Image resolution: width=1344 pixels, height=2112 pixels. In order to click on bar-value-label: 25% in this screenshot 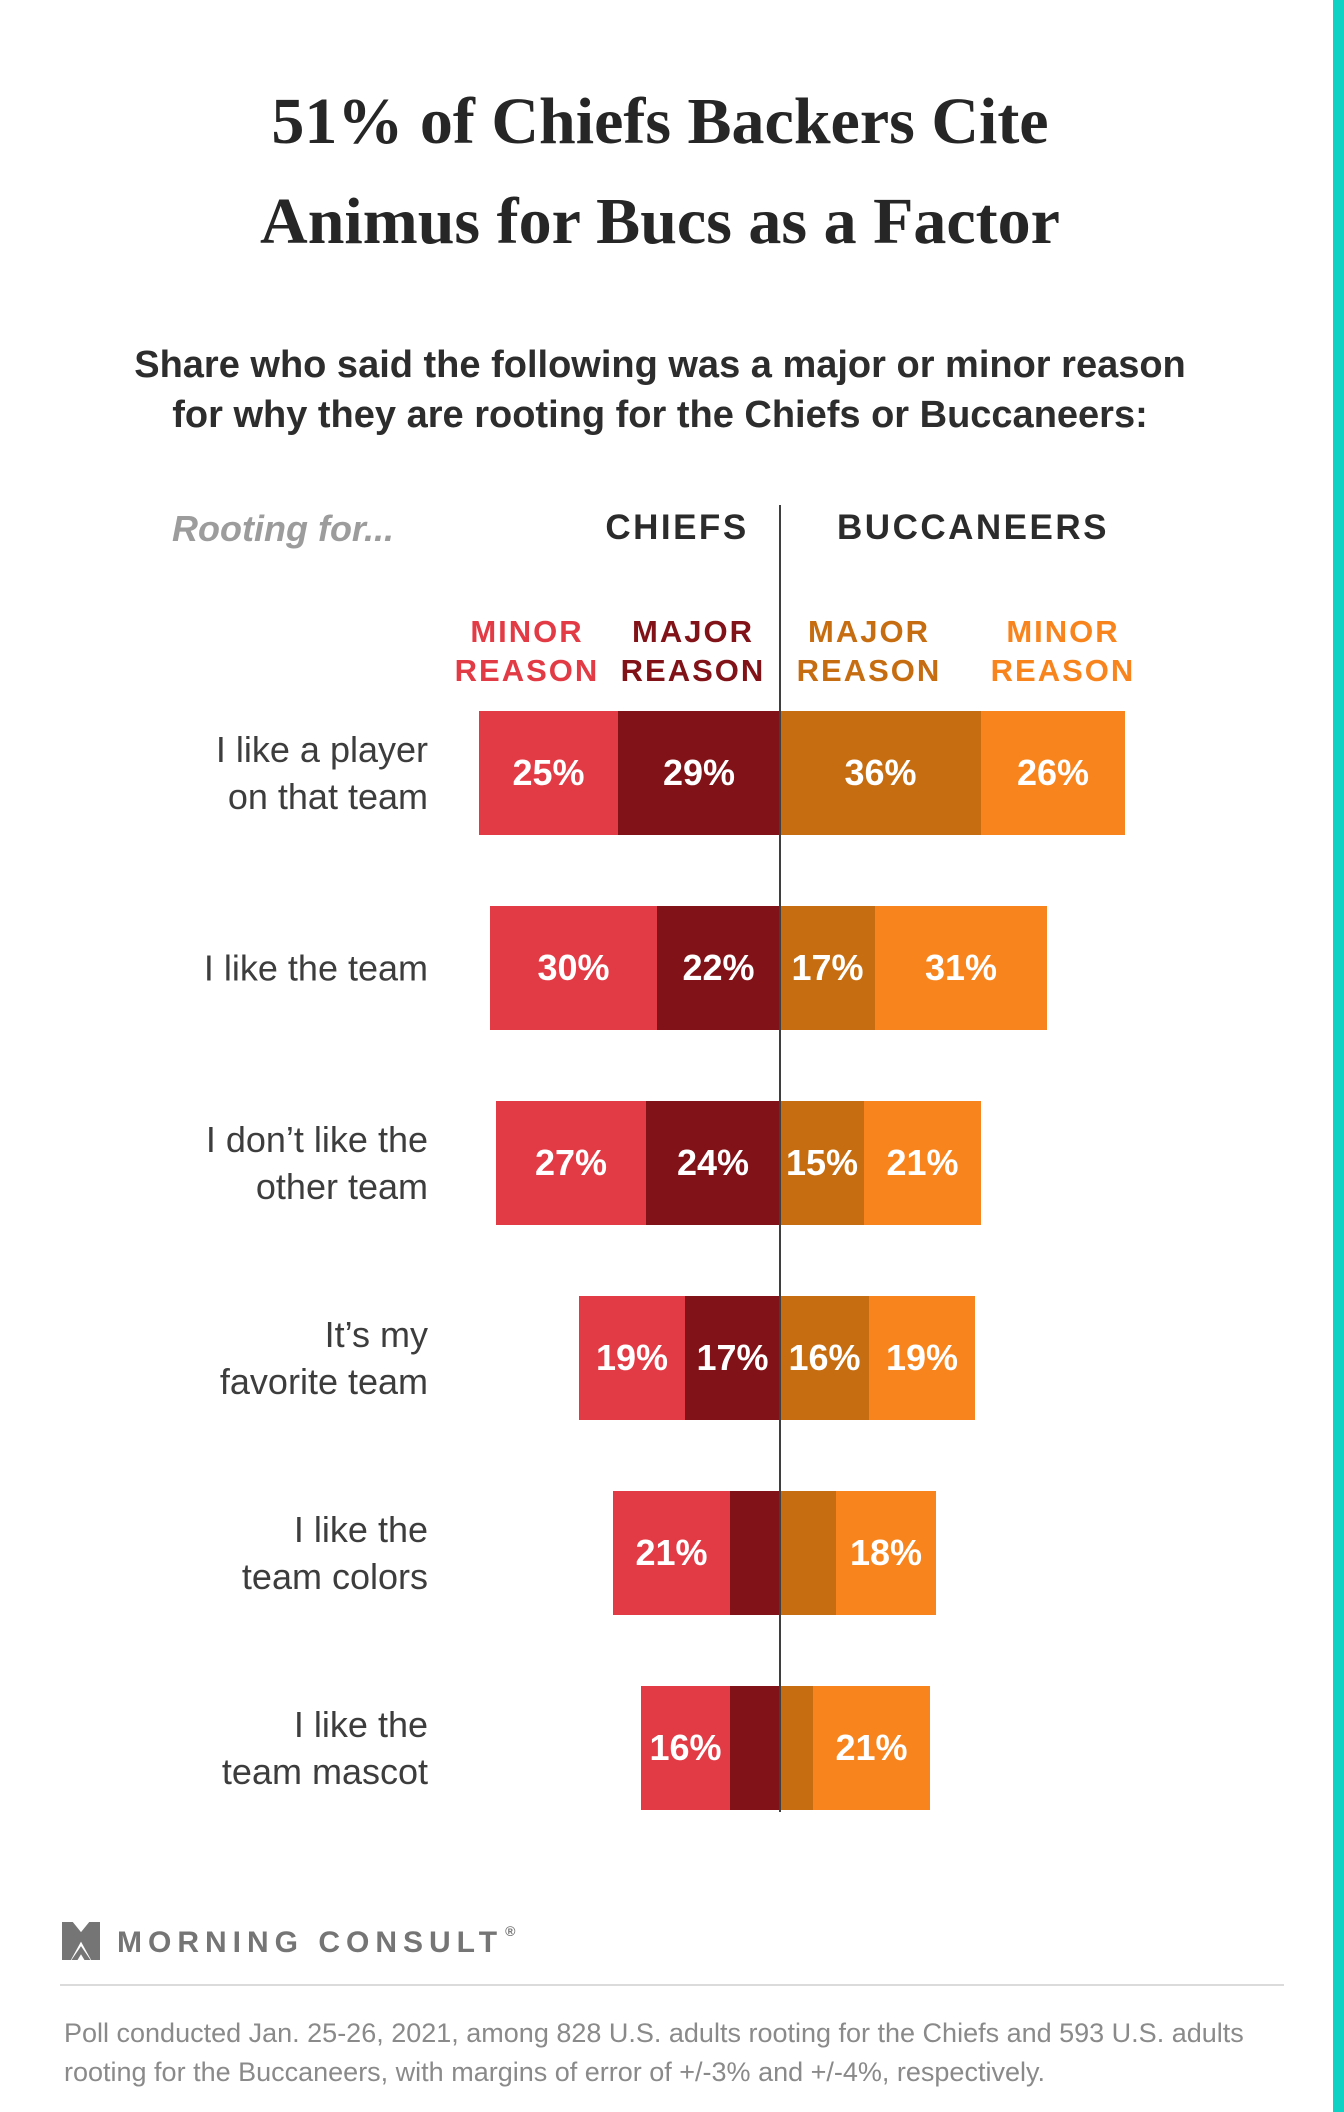, I will do `click(548, 772)`.